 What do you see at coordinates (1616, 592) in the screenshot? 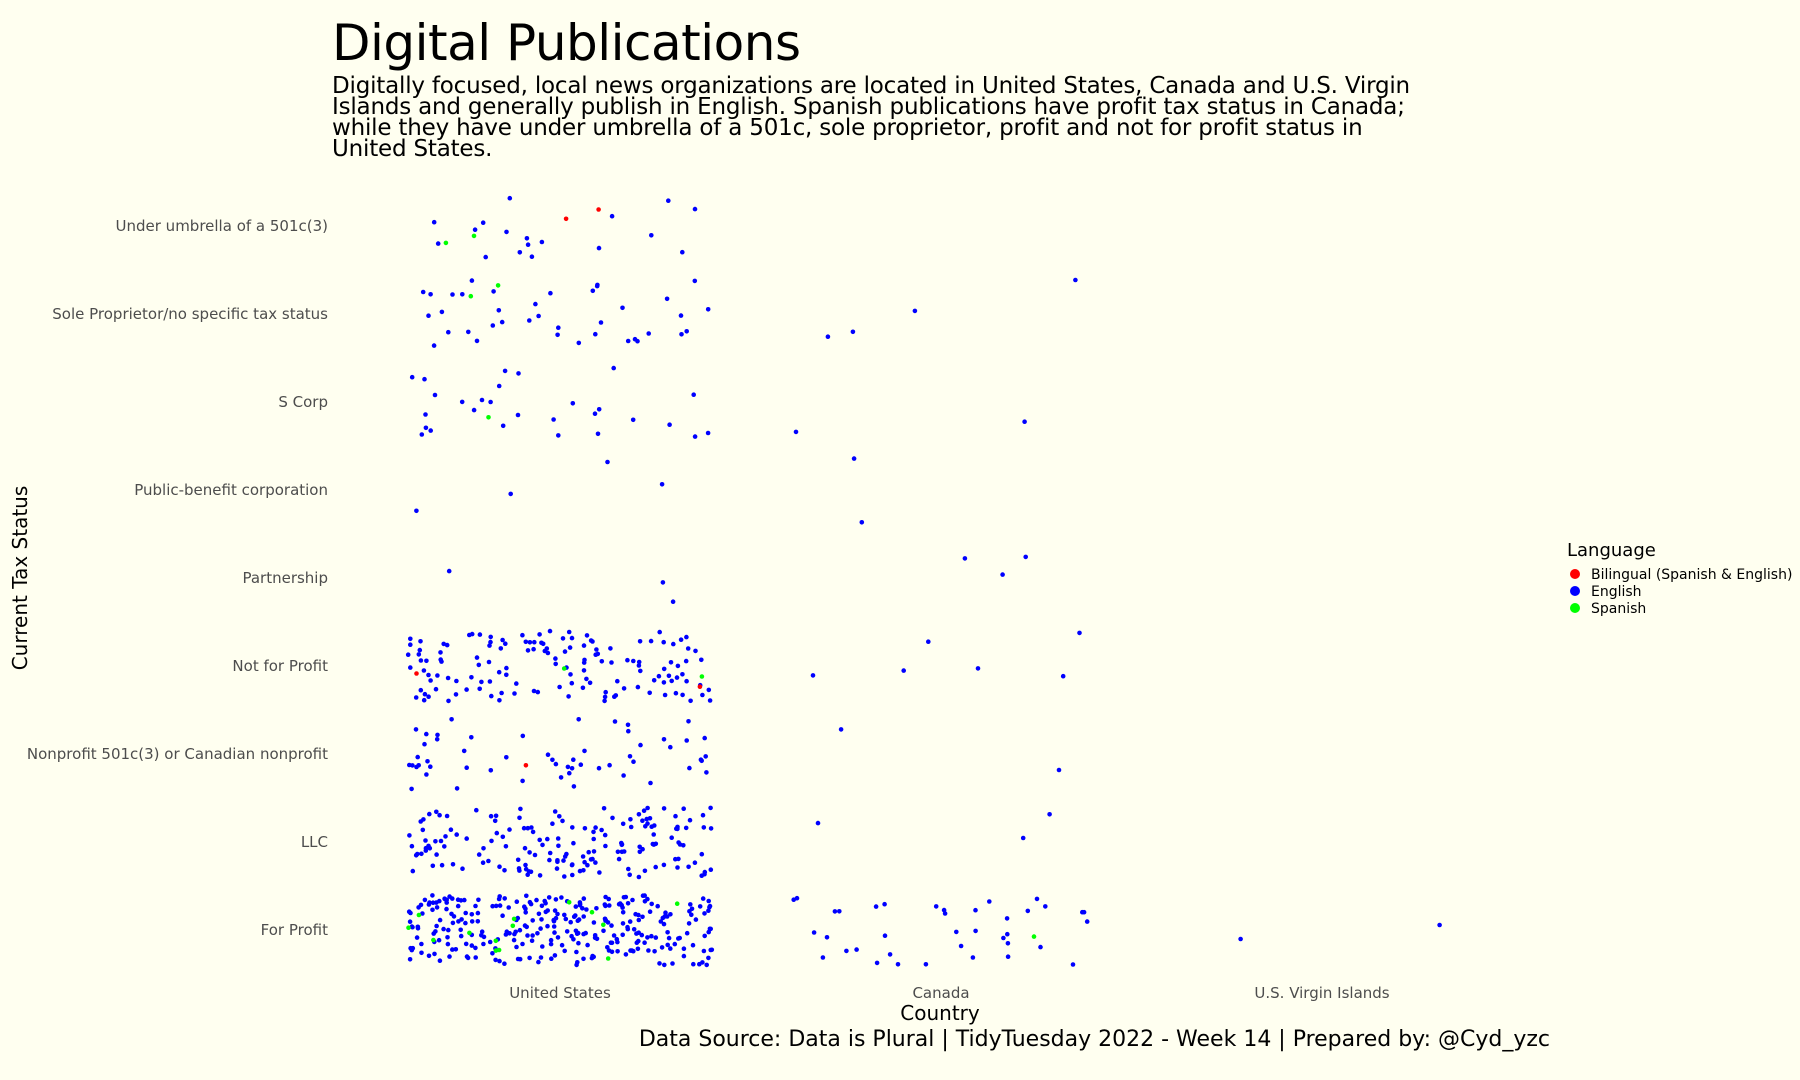
I see `legend-label-english: English` at bounding box center [1616, 592].